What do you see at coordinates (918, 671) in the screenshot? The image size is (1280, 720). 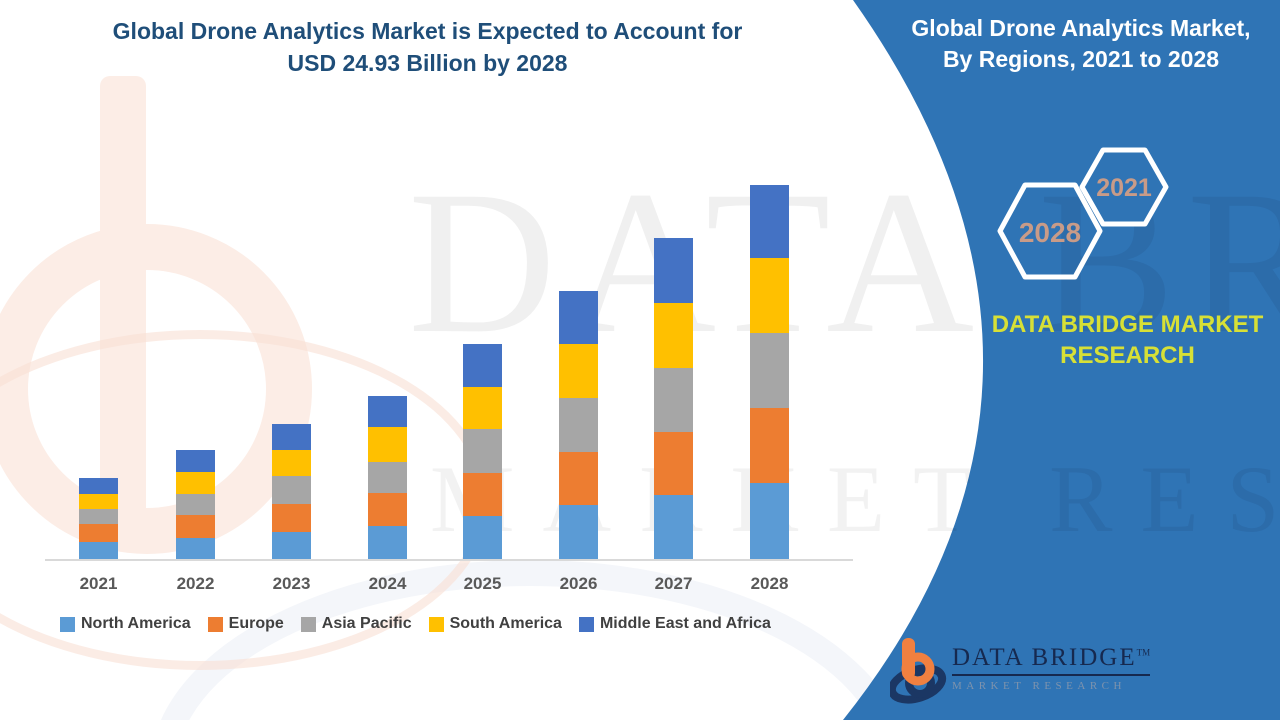 I see `data-bridge-logo-icon` at bounding box center [918, 671].